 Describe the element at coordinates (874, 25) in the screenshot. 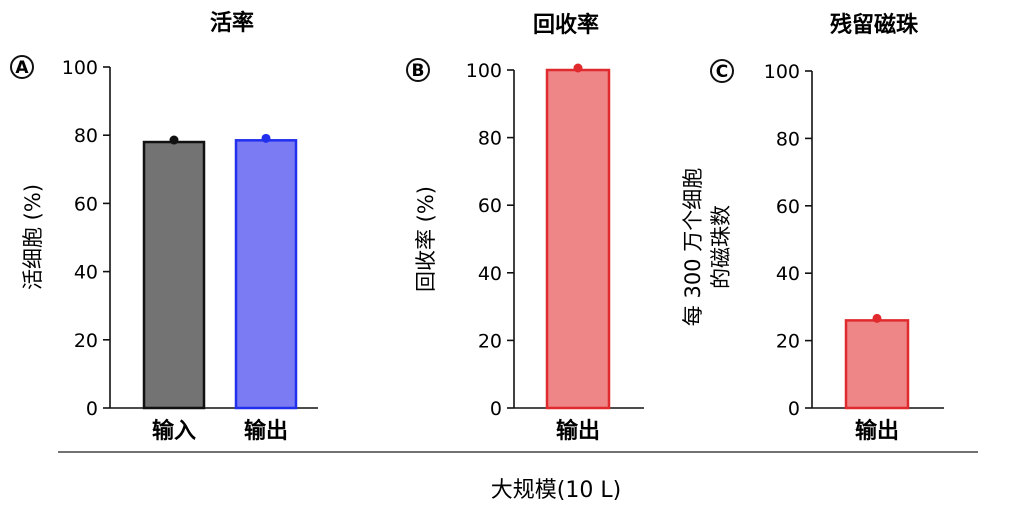

I see `chart-title: 残留磁珠` at that location.